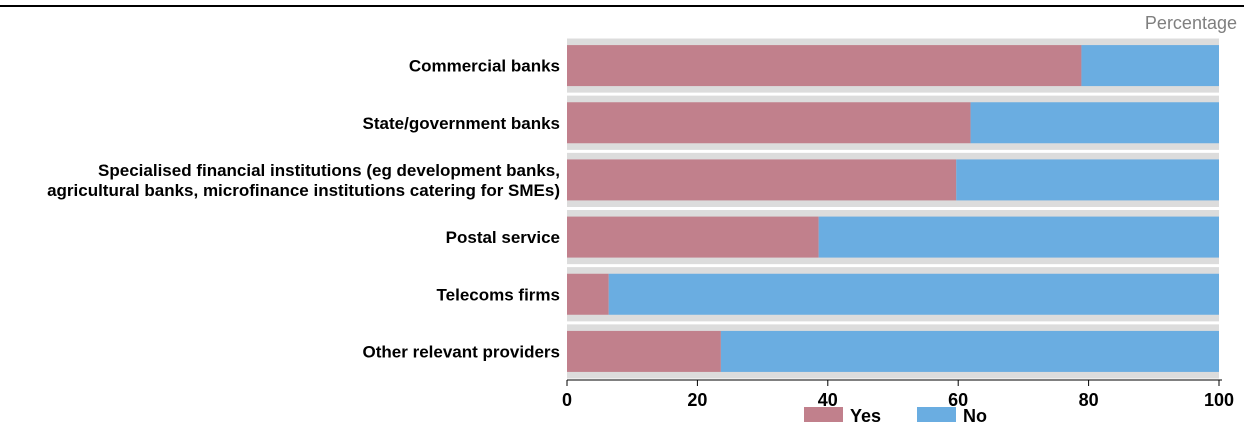  What do you see at coordinates (975, 416) in the screenshot?
I see `legend-label-no: No` at bounding box center [975, 416].